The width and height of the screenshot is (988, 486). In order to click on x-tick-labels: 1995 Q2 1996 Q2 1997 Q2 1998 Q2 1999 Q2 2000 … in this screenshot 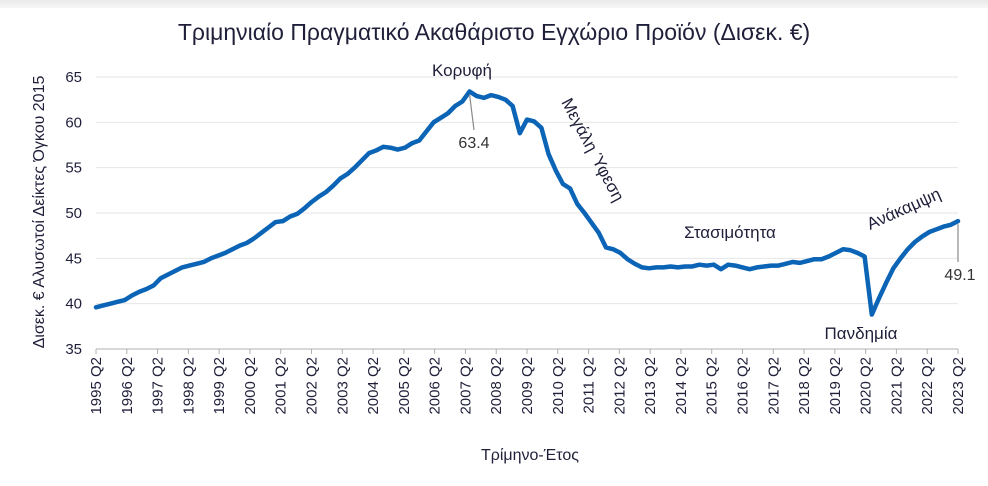, I will do `click(527, 382)`.